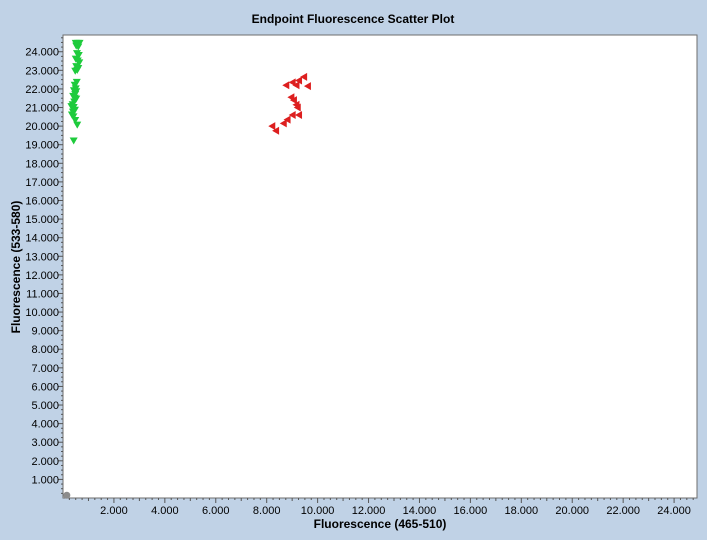  Describe the element at coordinates (42, 71) in the screenshot. I see `y-tick-label: 23.000` at that location.